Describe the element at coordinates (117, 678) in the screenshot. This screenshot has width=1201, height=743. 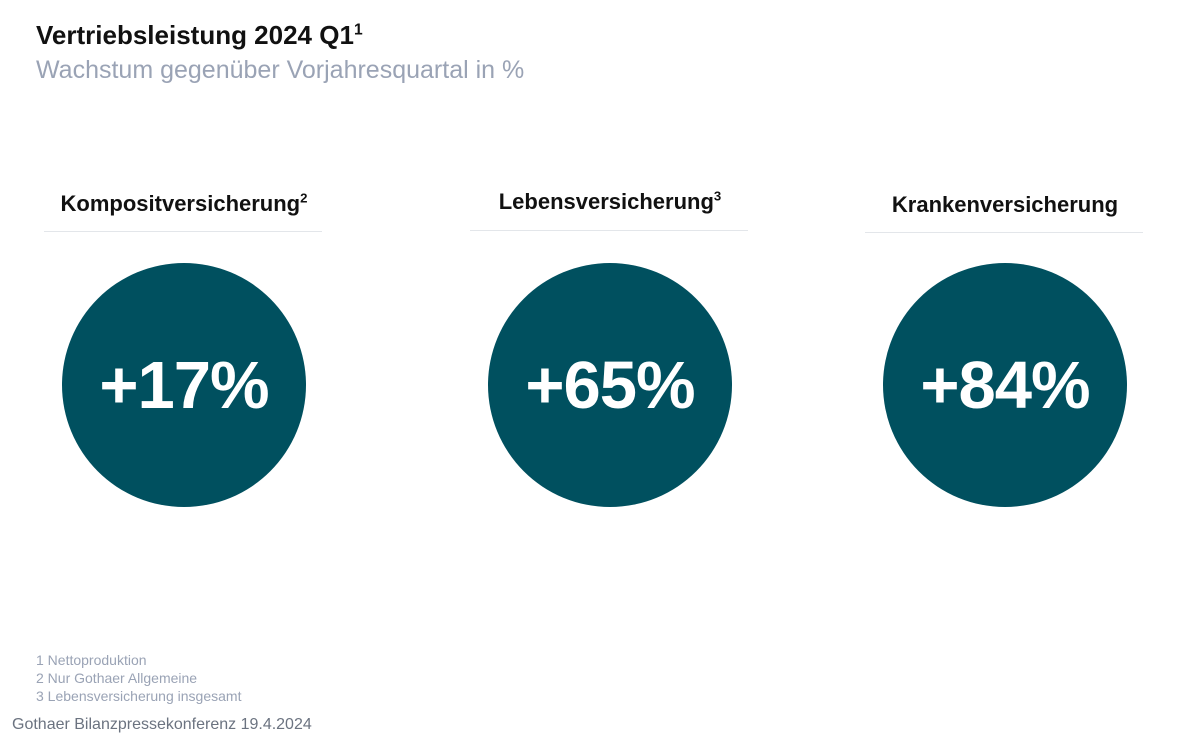
I see `footnote-2: 2 Nur Gothaer Allgemeine` at that location.